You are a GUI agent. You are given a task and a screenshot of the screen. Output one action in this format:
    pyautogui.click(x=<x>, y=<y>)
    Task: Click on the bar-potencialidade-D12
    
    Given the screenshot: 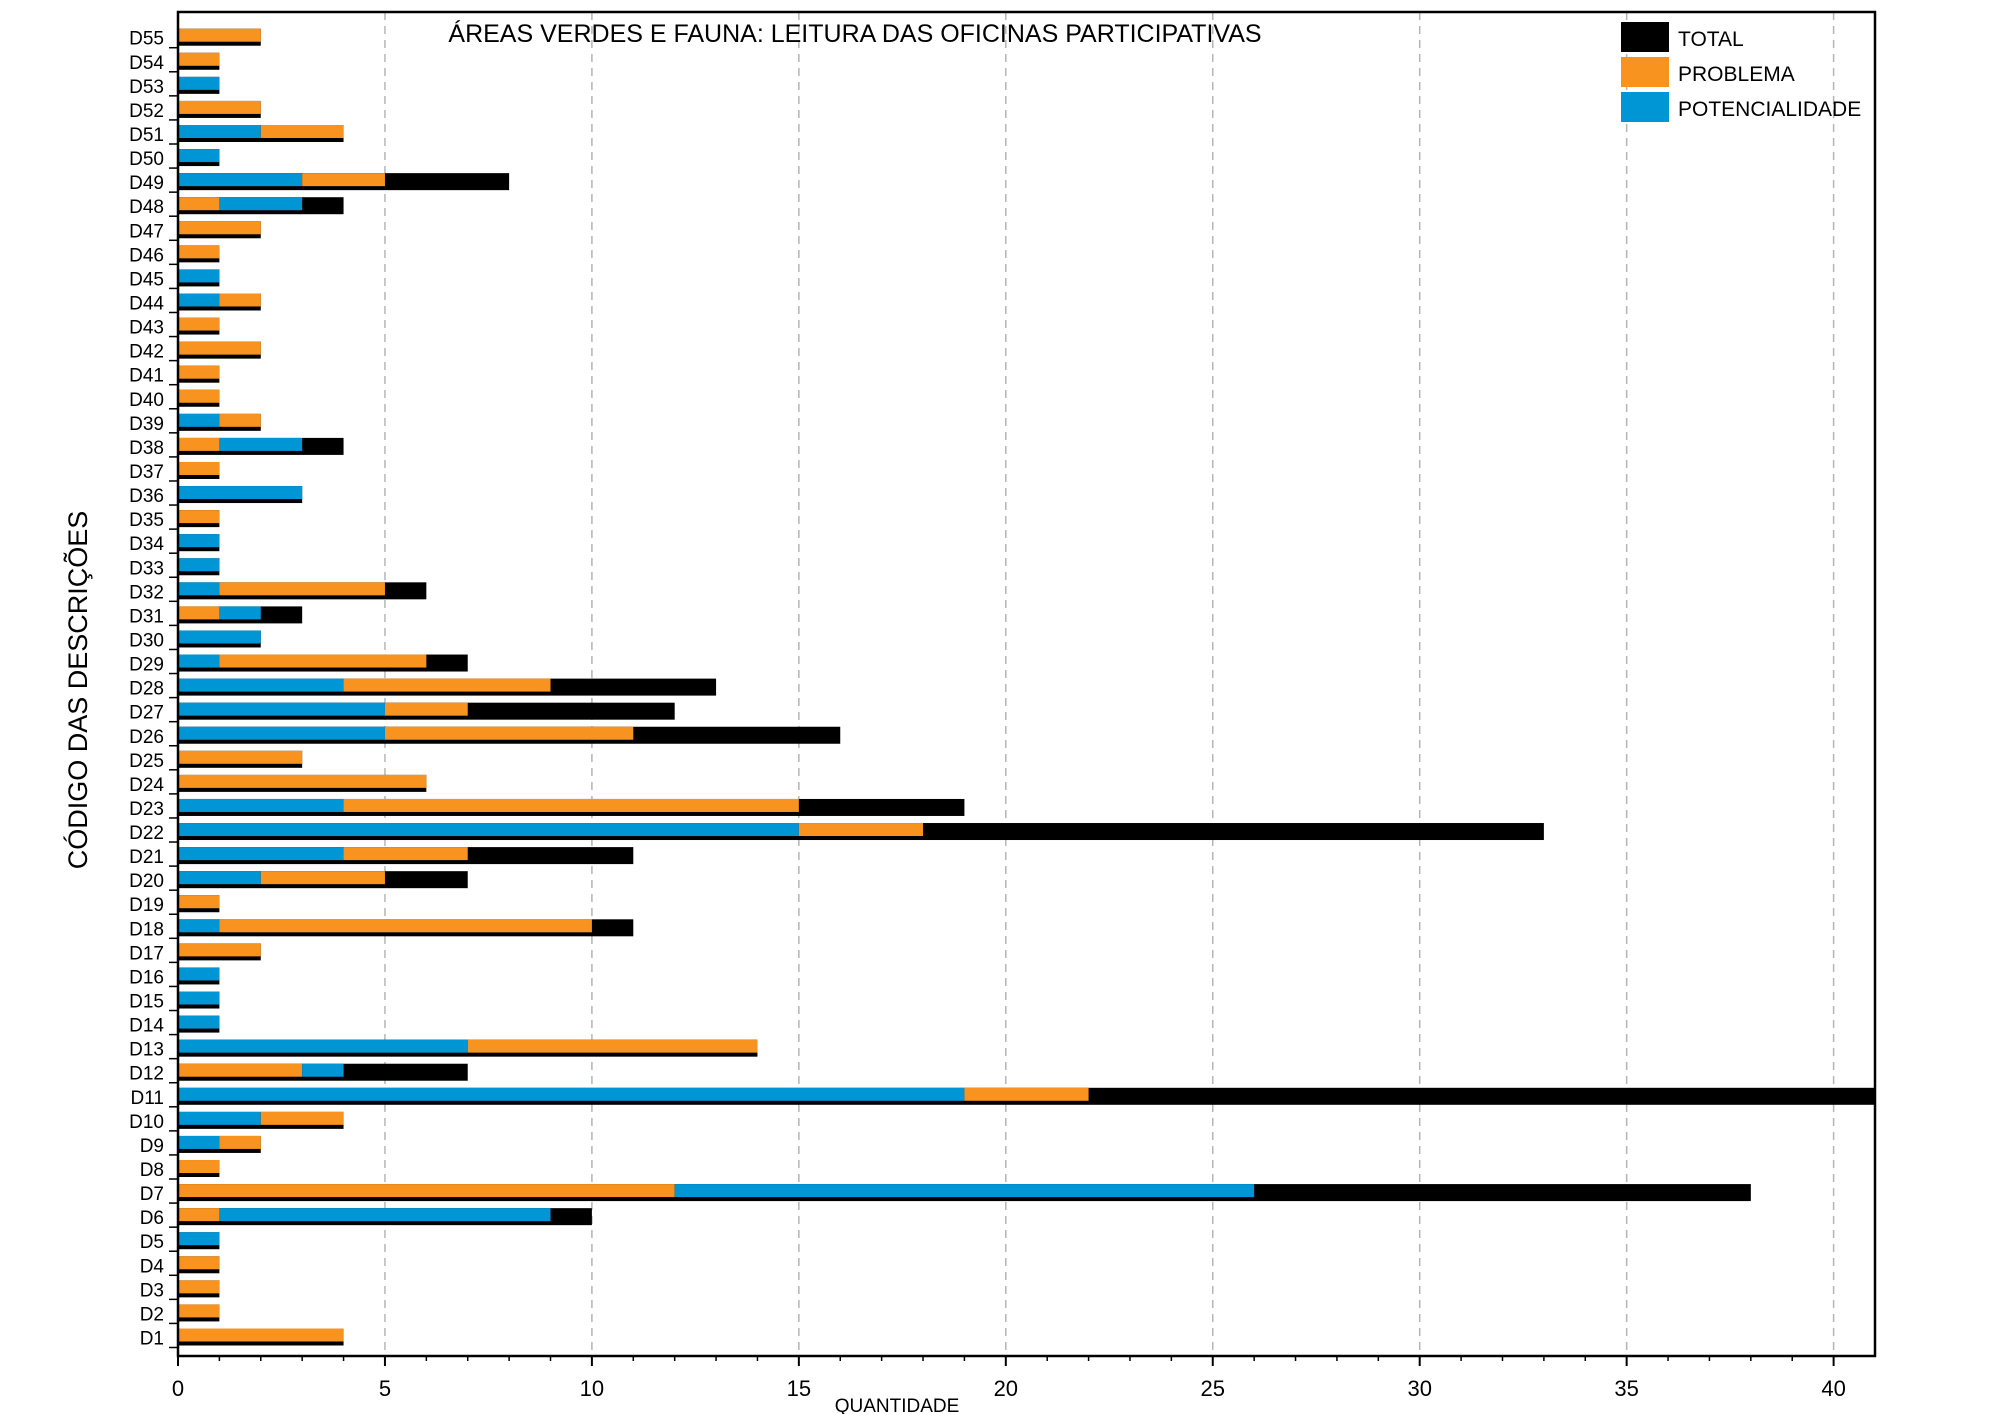 What is the action you would take?
    pyautogui.click(x=323, y=1070)
    